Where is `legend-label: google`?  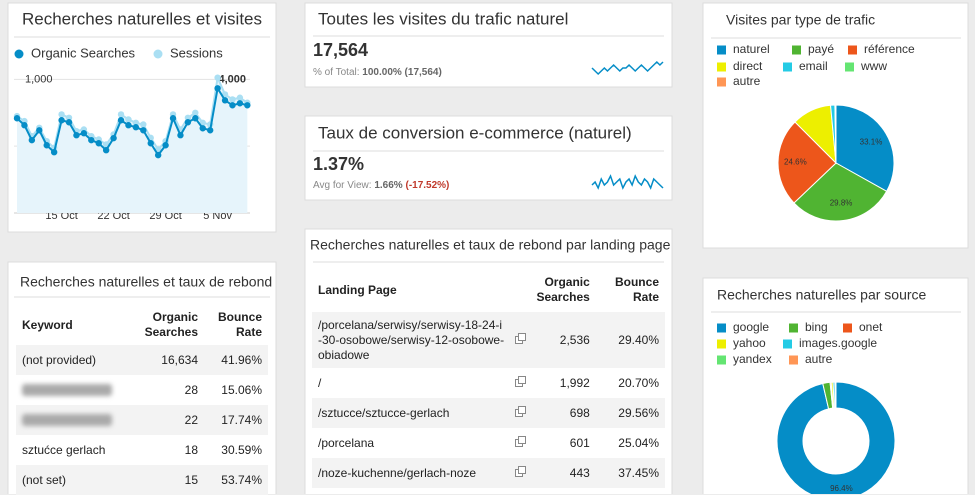
legend-label: google is located at coordinates (751, 327).